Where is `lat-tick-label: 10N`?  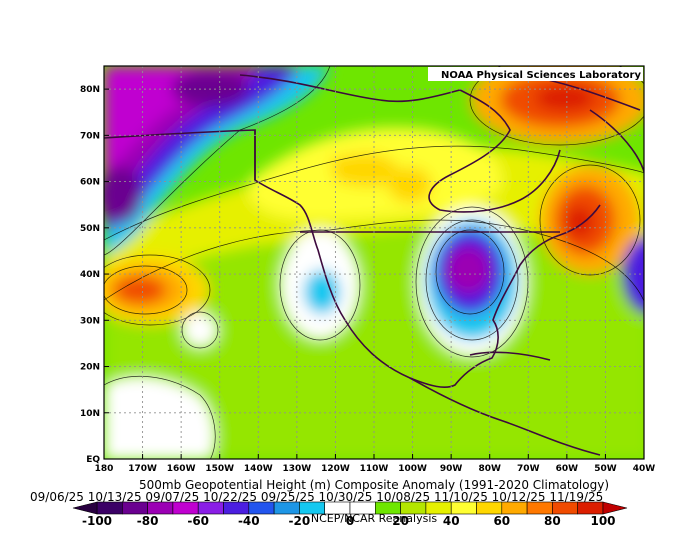
lat-tick-label: 10N is located at coordinates (90, 414).